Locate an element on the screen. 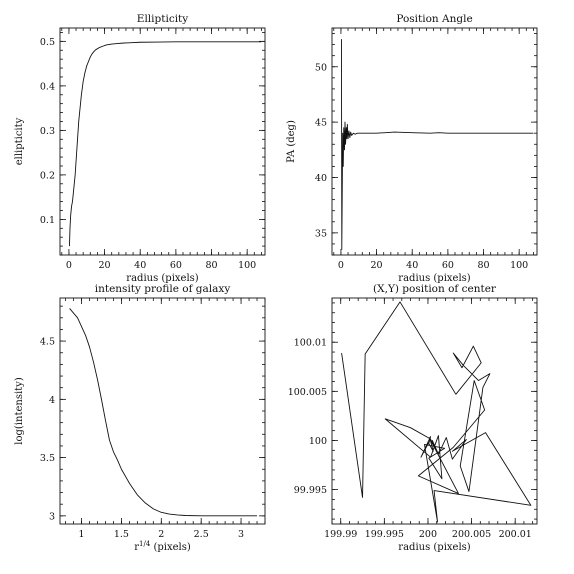  x-tick-label: 199.995 is located at coordinates (384, 534).